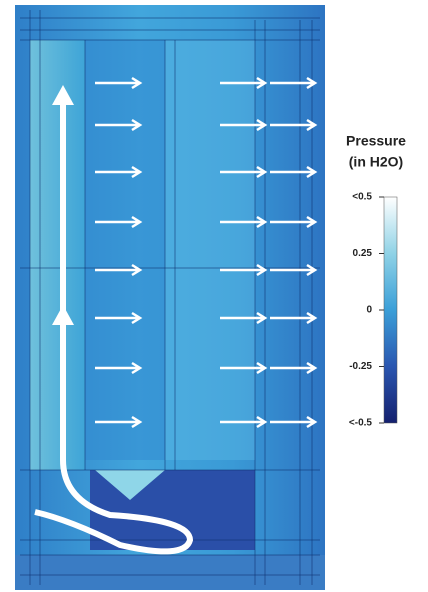 Image resolution: width=428 pixels, height=592 pixels. Describe the element at coordinates (360, 366) in the screenshot. I see `tick-label: -0.25` at that location.